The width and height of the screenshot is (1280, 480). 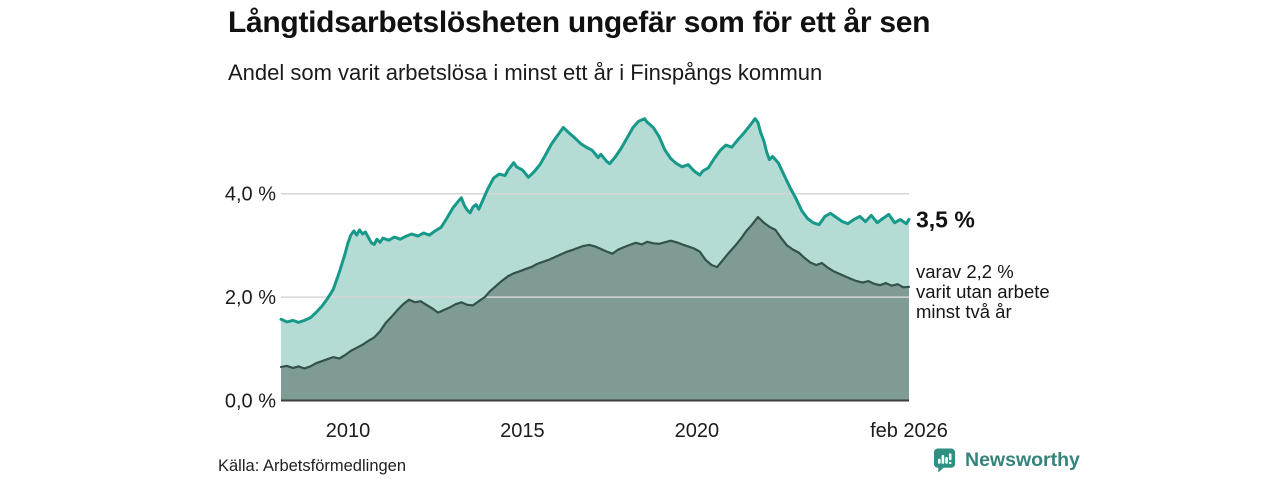 I want to click on newsworthy-logo: Newsworthy, so click(x=1006, y=460).